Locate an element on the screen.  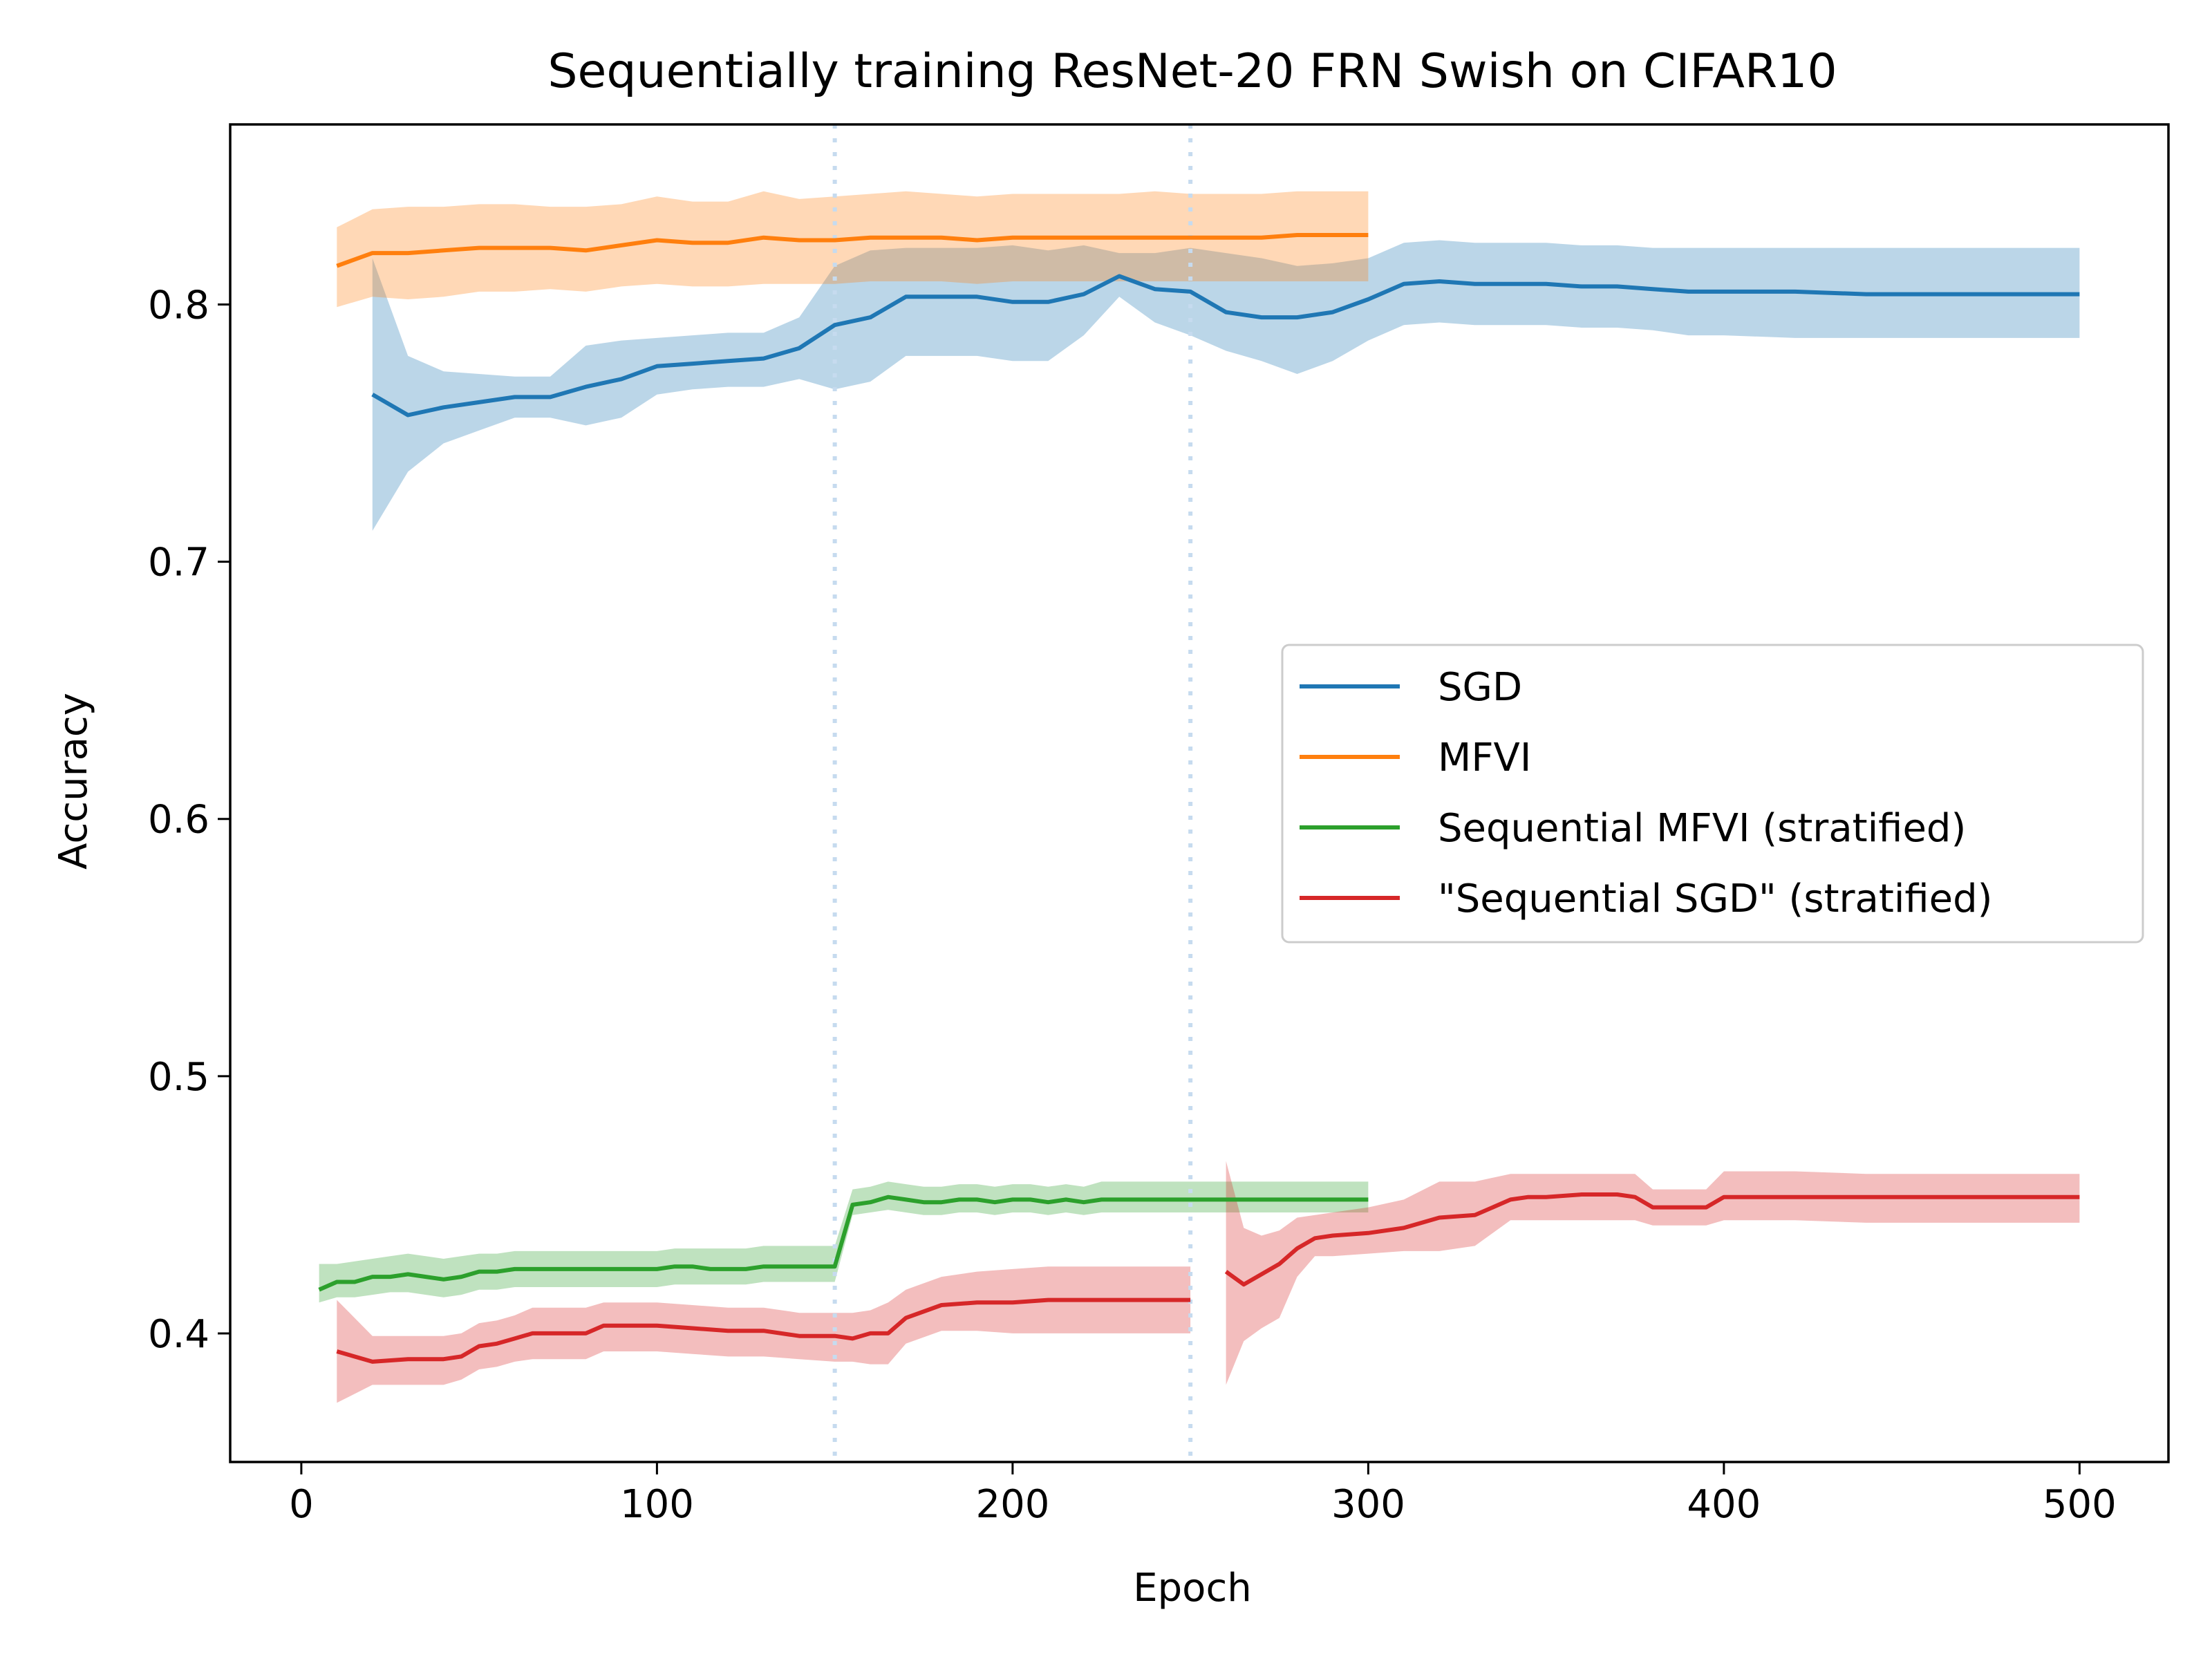
x-tick-label: 400 is located at coordinates (1724, 1504).